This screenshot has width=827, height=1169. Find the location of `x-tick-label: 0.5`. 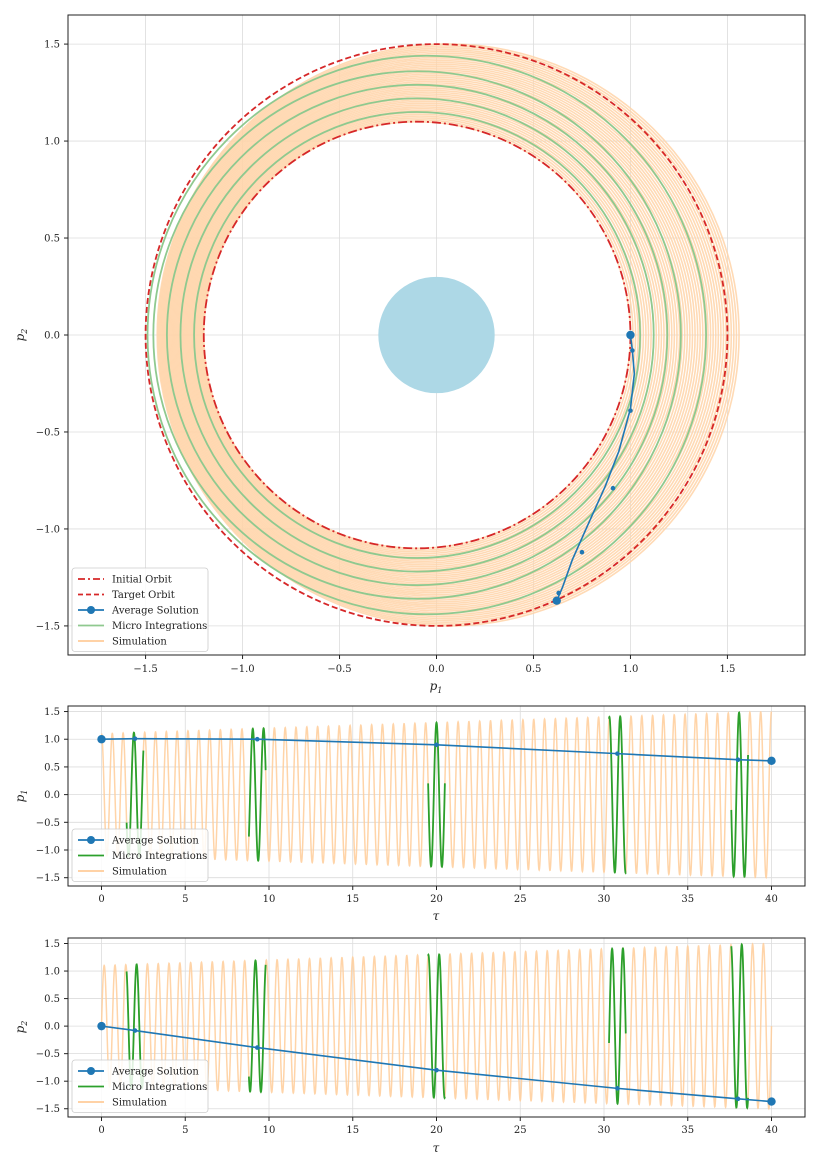

x-tick-label: 0.5 is located at coordinates (534, 669).